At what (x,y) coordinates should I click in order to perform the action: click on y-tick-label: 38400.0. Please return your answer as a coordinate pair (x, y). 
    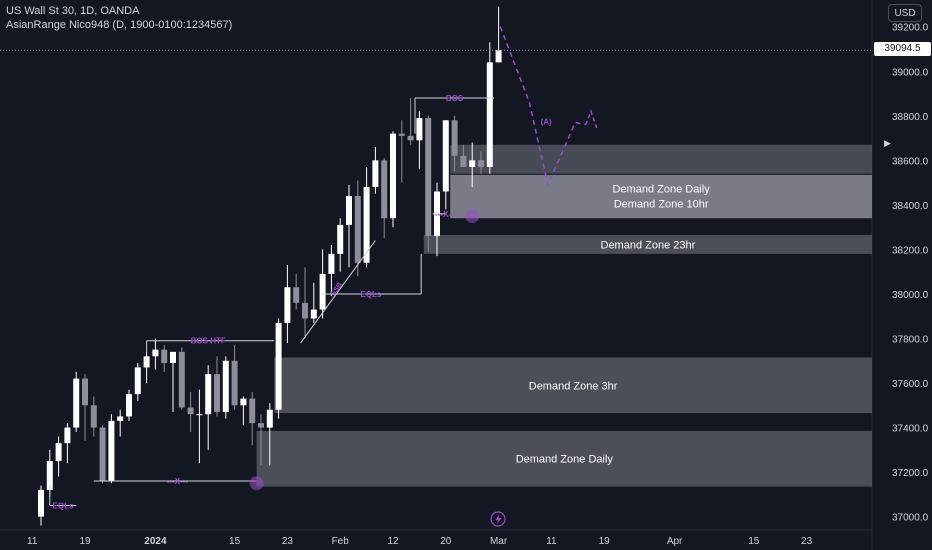
    Looking at the image, I should click on (910, 206).